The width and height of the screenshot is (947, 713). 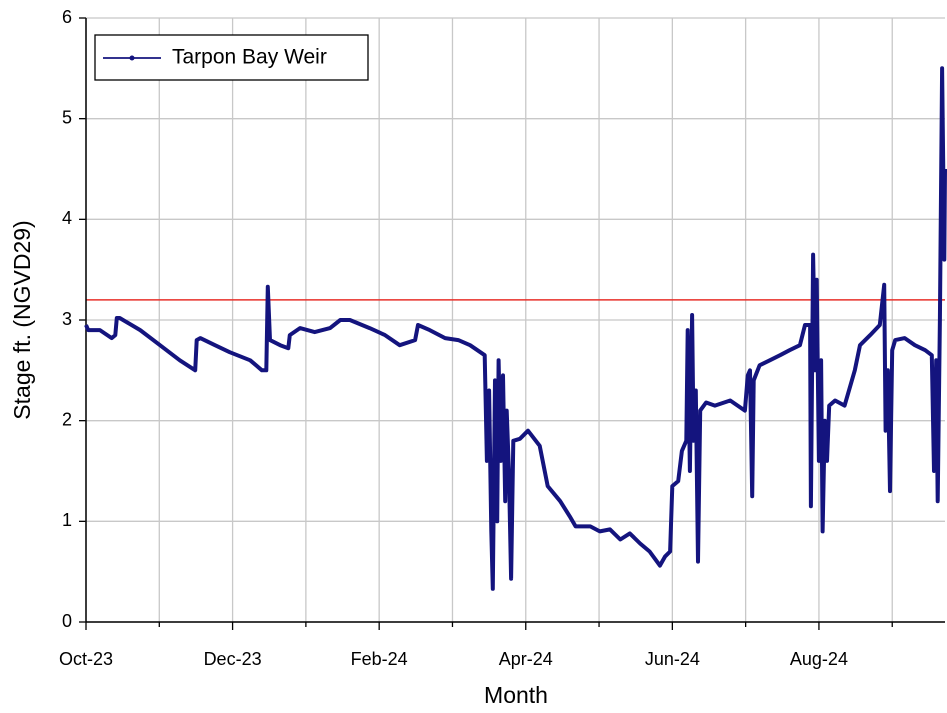 I want to click on y-tick-label: 5, so click(x=67, y=117).